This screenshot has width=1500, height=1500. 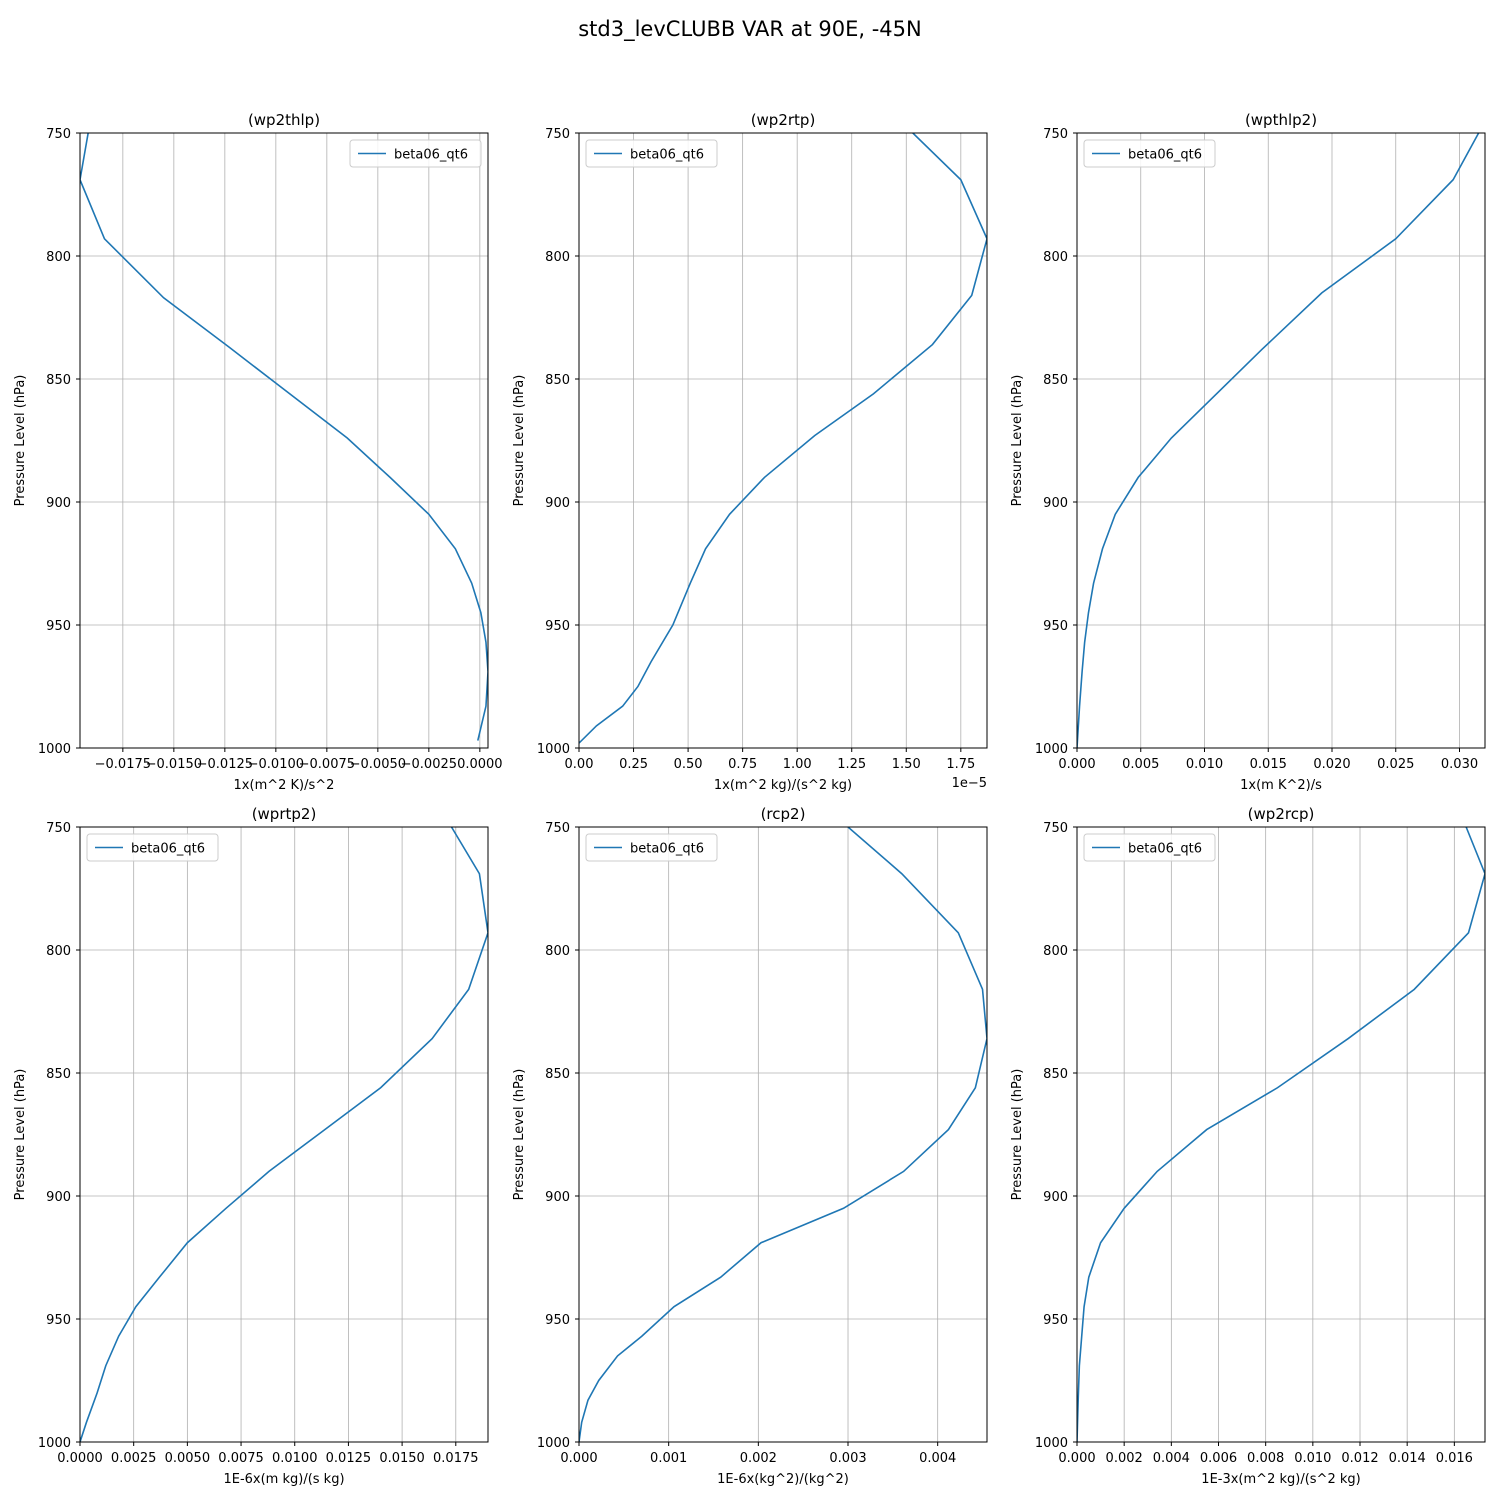 I want to click on x-axis-label: 1x(m^2 K)/s^2, so click(x=284, y=785).